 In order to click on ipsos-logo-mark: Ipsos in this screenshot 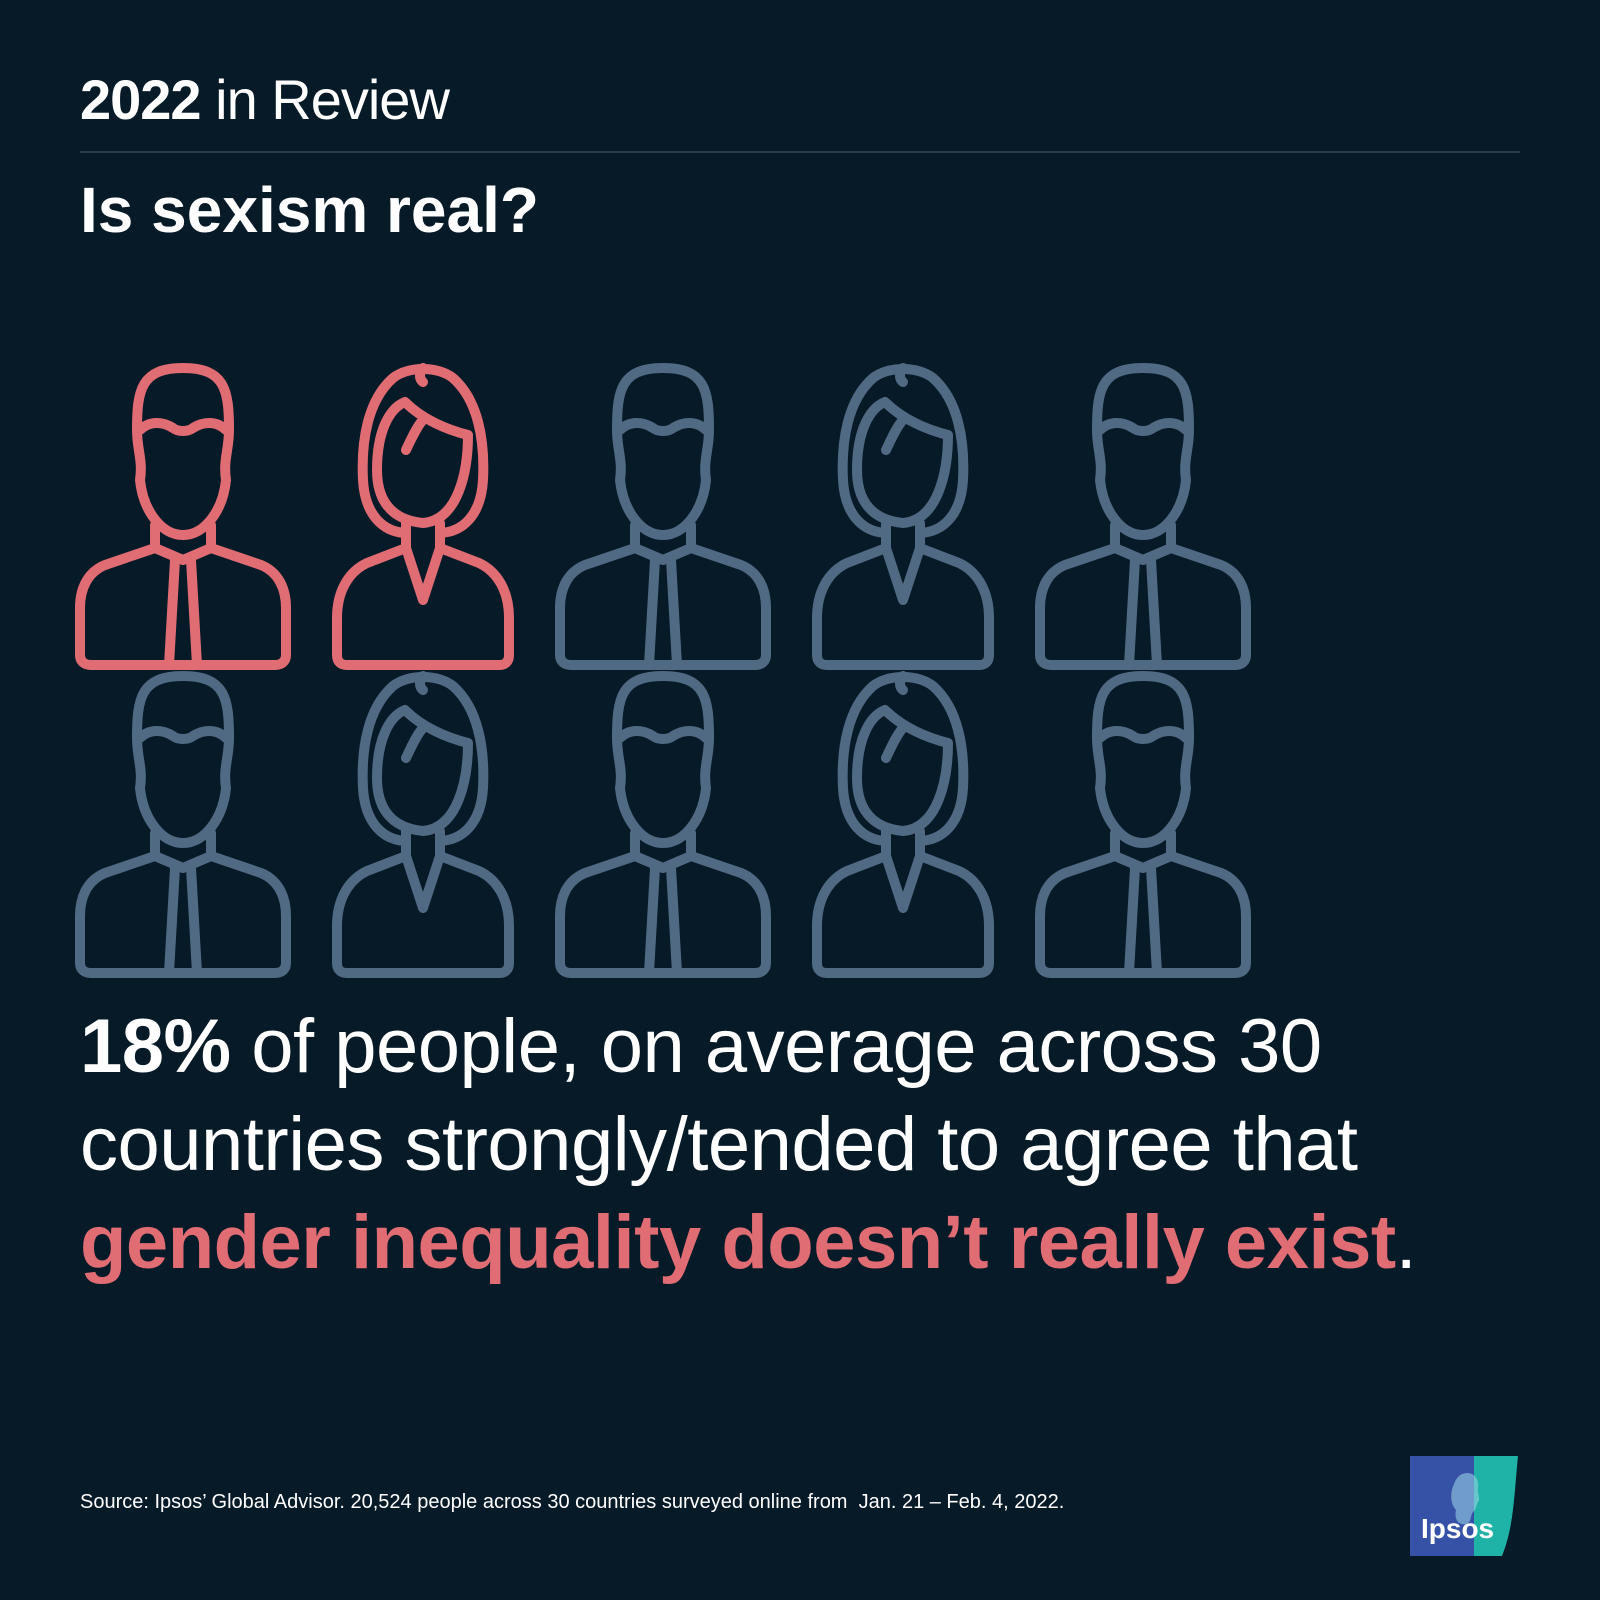, I will do `click(1464, 1506)`.